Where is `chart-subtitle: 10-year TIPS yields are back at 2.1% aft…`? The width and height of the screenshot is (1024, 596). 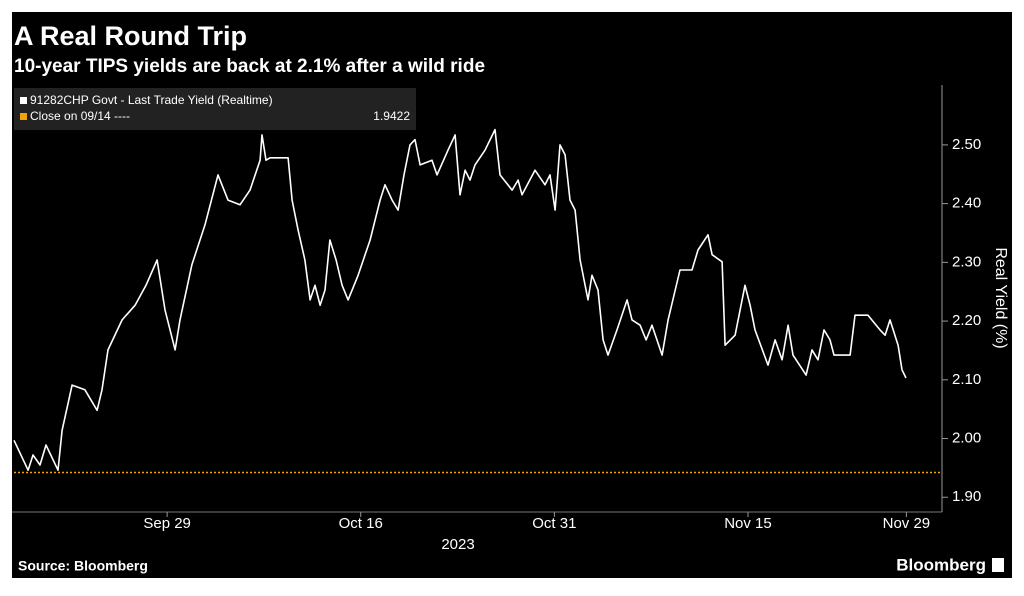 chart-subtitle: 10-year TIPS yields are back at 2.1% aft… is located at coordinates (249, 66).